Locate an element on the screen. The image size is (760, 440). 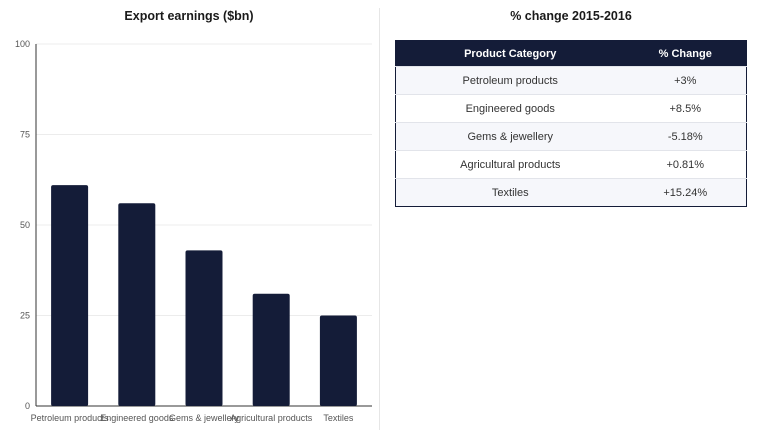
table-title: % change 2015-2016 is located at coordinates (571, 16).